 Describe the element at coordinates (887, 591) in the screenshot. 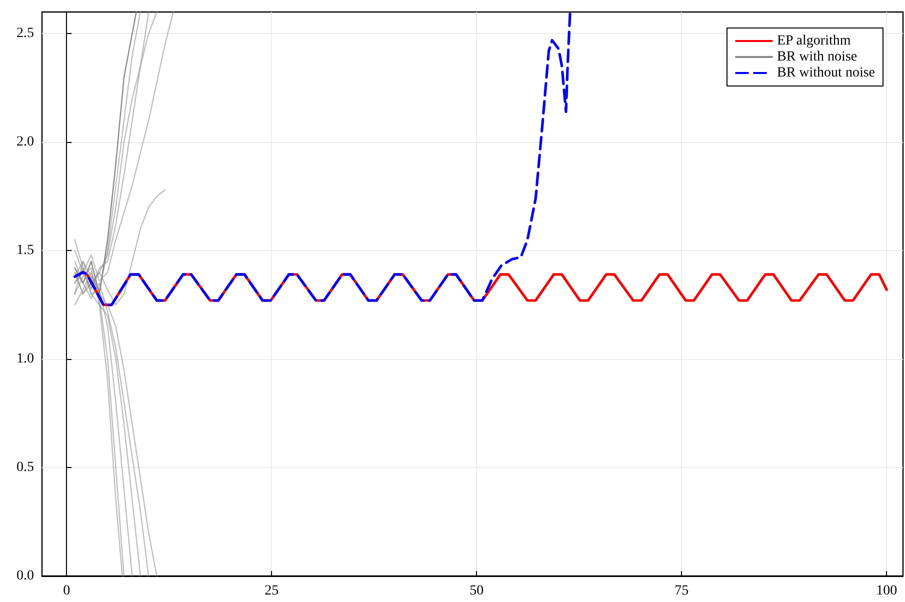

I see `x-tick-label: 100` at that location.